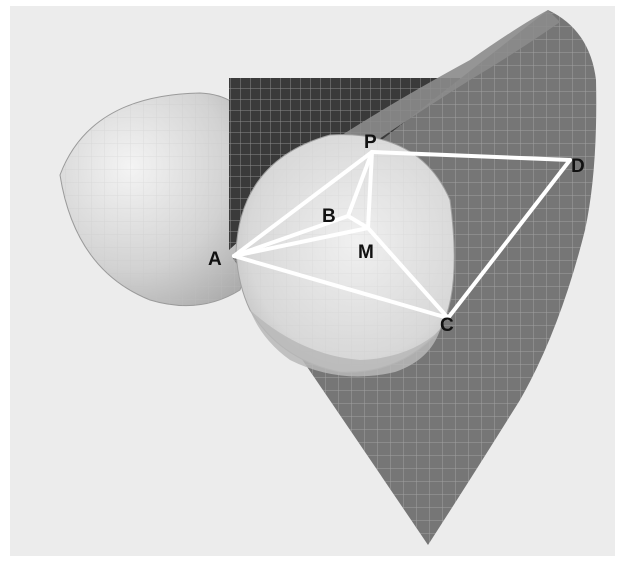 Image resolution: width=621 pixels, height=564 pixels. I want to click on segment-pb, so click(360, 184).